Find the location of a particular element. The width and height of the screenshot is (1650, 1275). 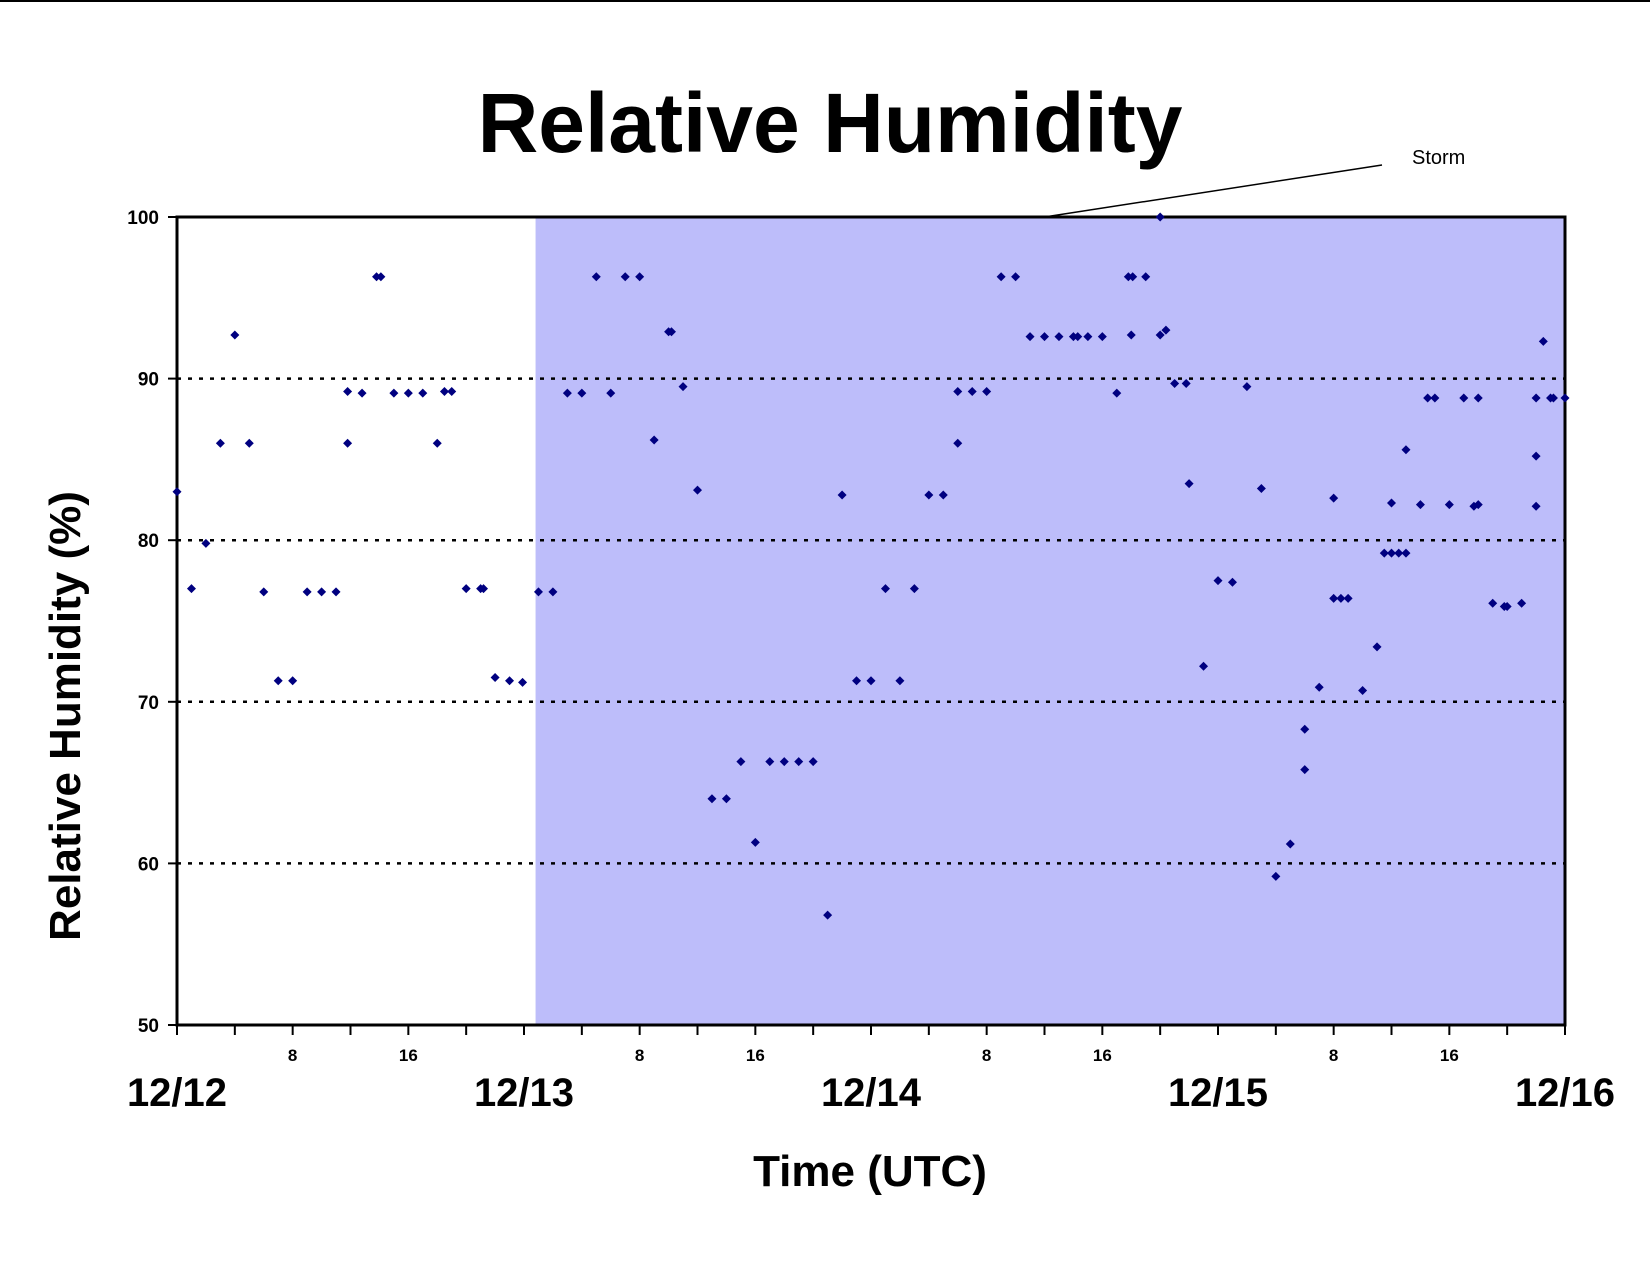

y-tick-label: 60 is located at coordinates (148, 864).